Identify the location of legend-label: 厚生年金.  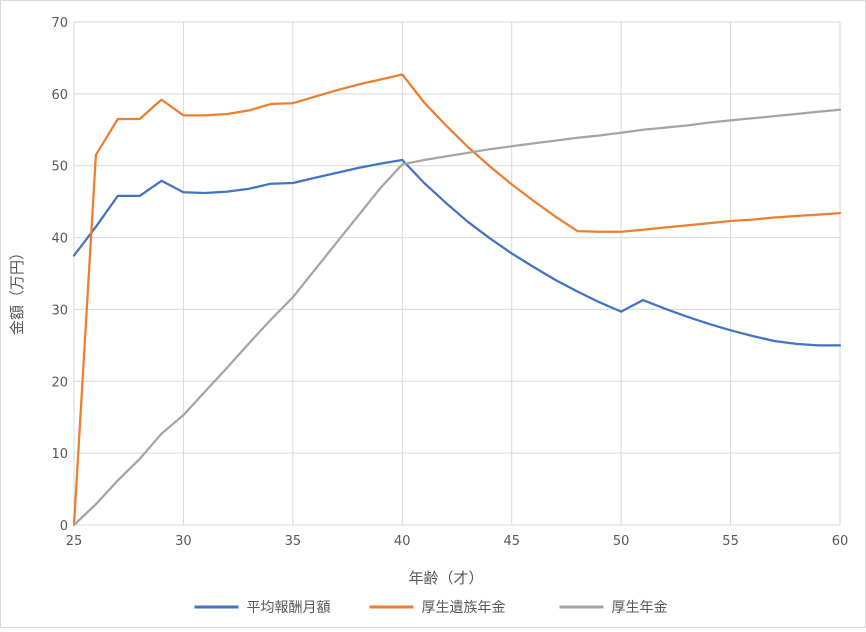
(640, 608).